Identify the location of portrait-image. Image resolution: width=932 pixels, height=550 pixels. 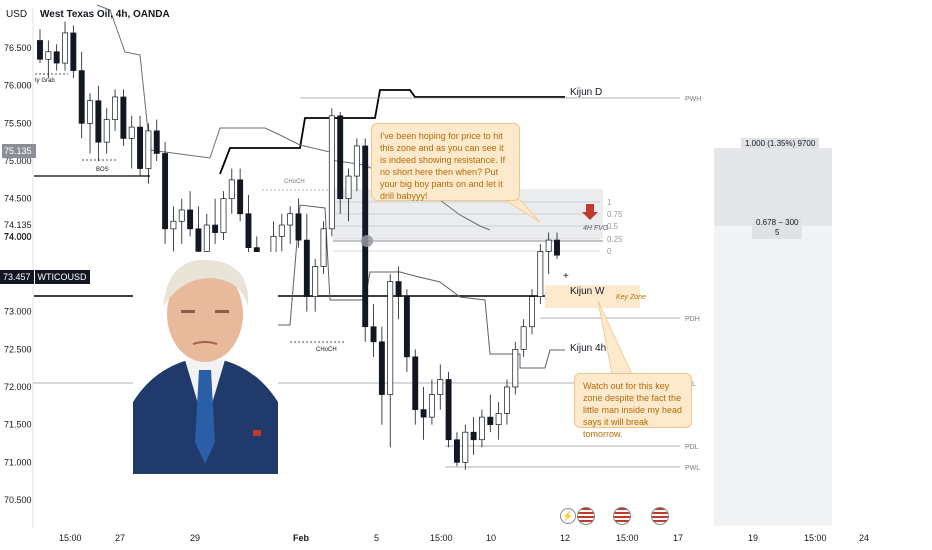
(205, 363).